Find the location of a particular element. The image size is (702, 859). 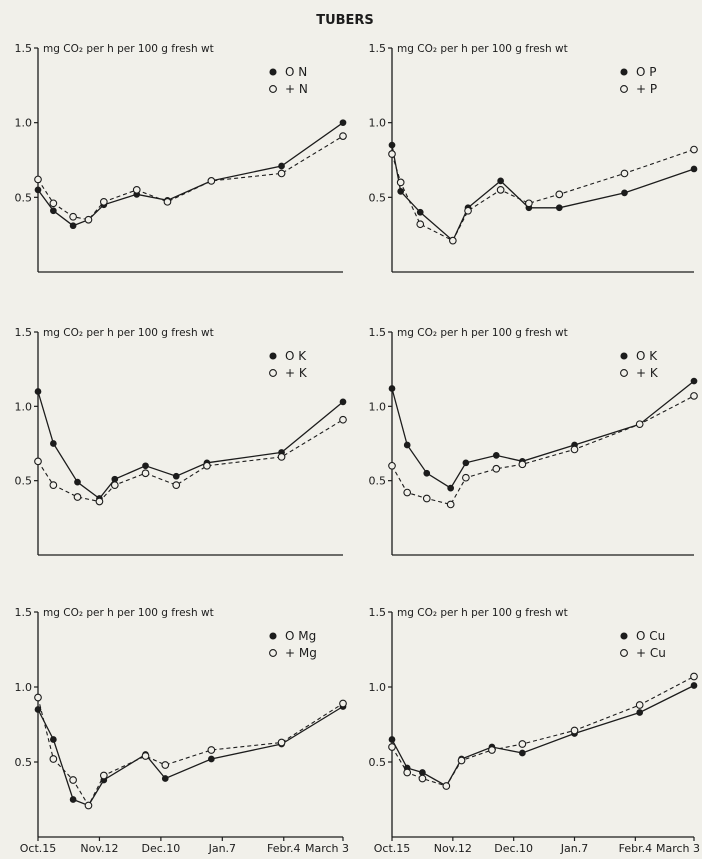

x-tick-label: Dec.10 is located at coordinates (160, 848).